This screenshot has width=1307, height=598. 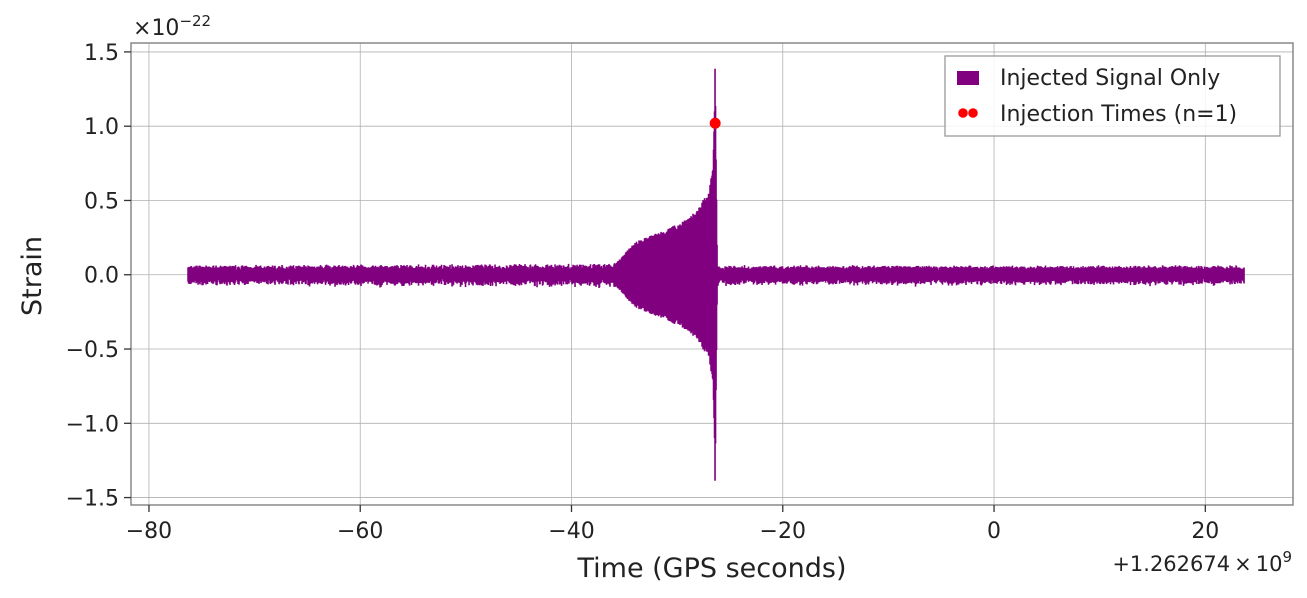 What do you see at coordinates (1287, 557) in the screenshot?
I see `x-offset-exponent: 9` at bounding box center [1287, 557].